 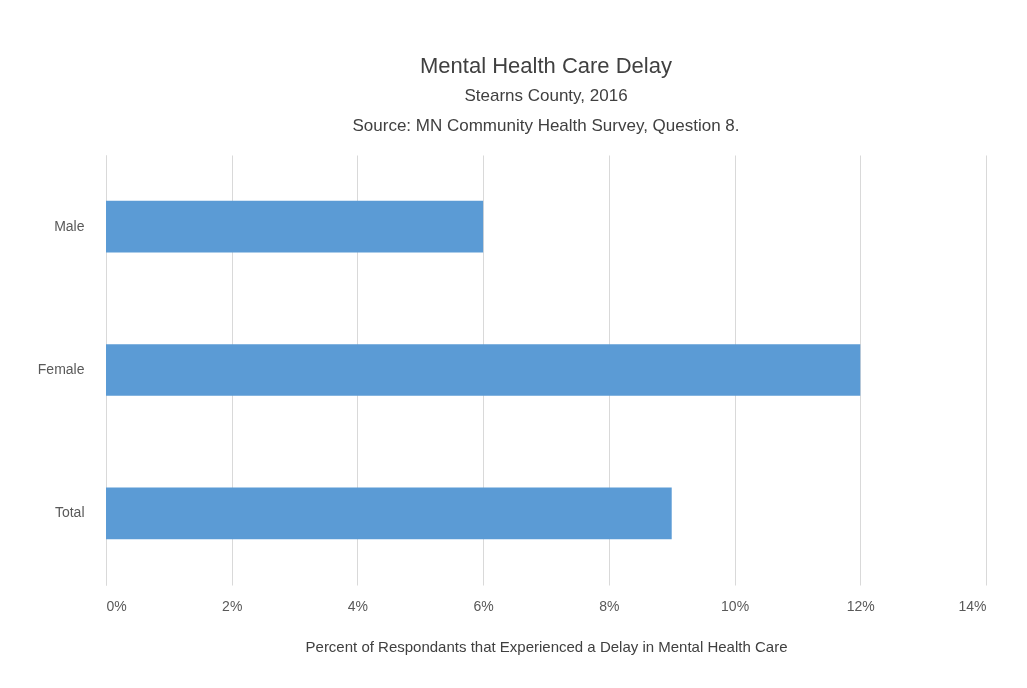 I want to click on chart-subtitle: Stearns County, 2016, so click(x=546, y=95).